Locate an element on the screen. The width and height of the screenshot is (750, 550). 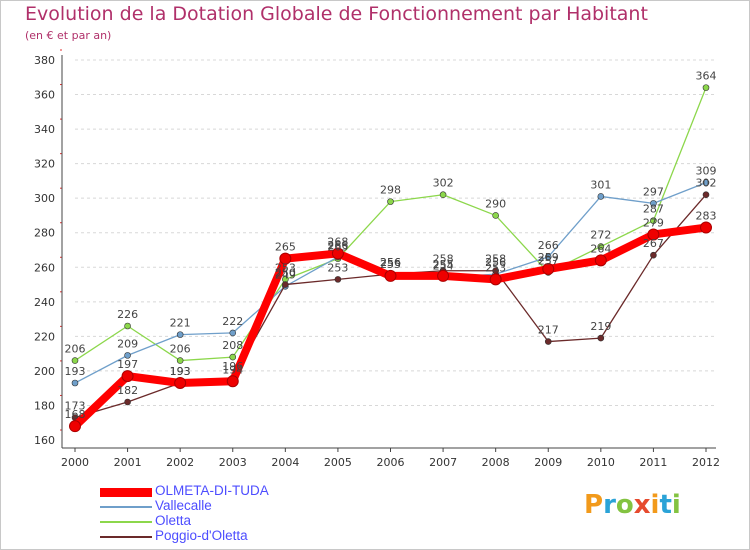
legend-item-poggio: Poggio-d'Oletta is located at coordinates (250, 536).